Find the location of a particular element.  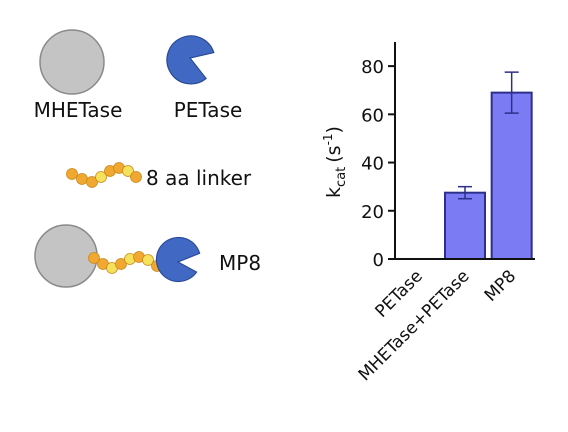

y-axis-ticks: 0 20 40 60 80 is located at coordinates (378, 164).